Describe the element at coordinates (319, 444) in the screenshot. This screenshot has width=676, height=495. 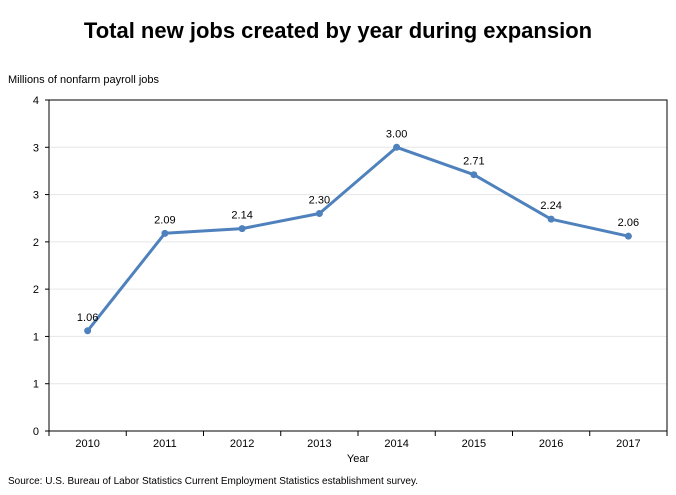
I see `x-tick-label: 2013` at that location.